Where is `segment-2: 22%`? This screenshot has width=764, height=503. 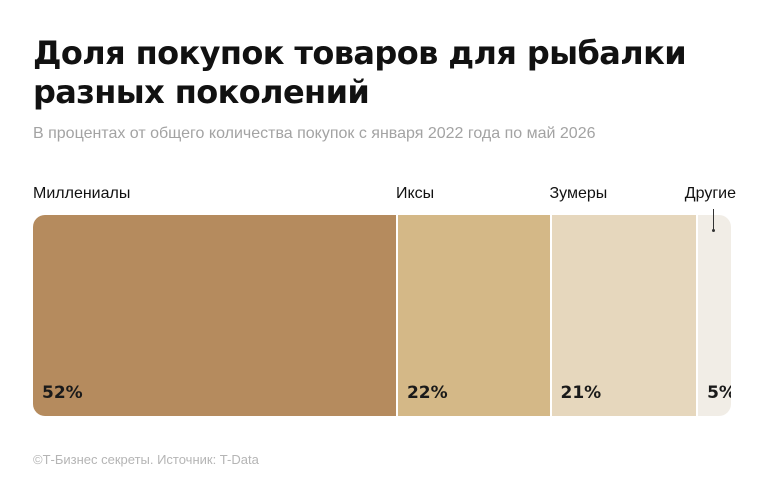
segment-2: 22% is located at coordinates (472, 315).